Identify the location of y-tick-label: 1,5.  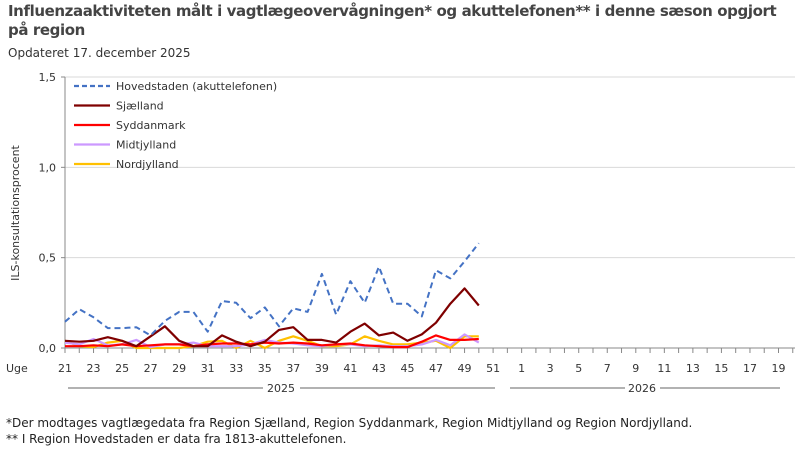
(48, 77).